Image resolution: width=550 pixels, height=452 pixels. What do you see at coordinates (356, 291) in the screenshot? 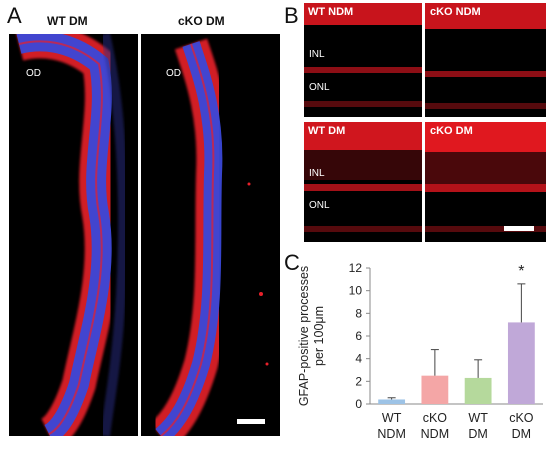
I see `y-tick-label: 10` at bounding box center [356, 291].